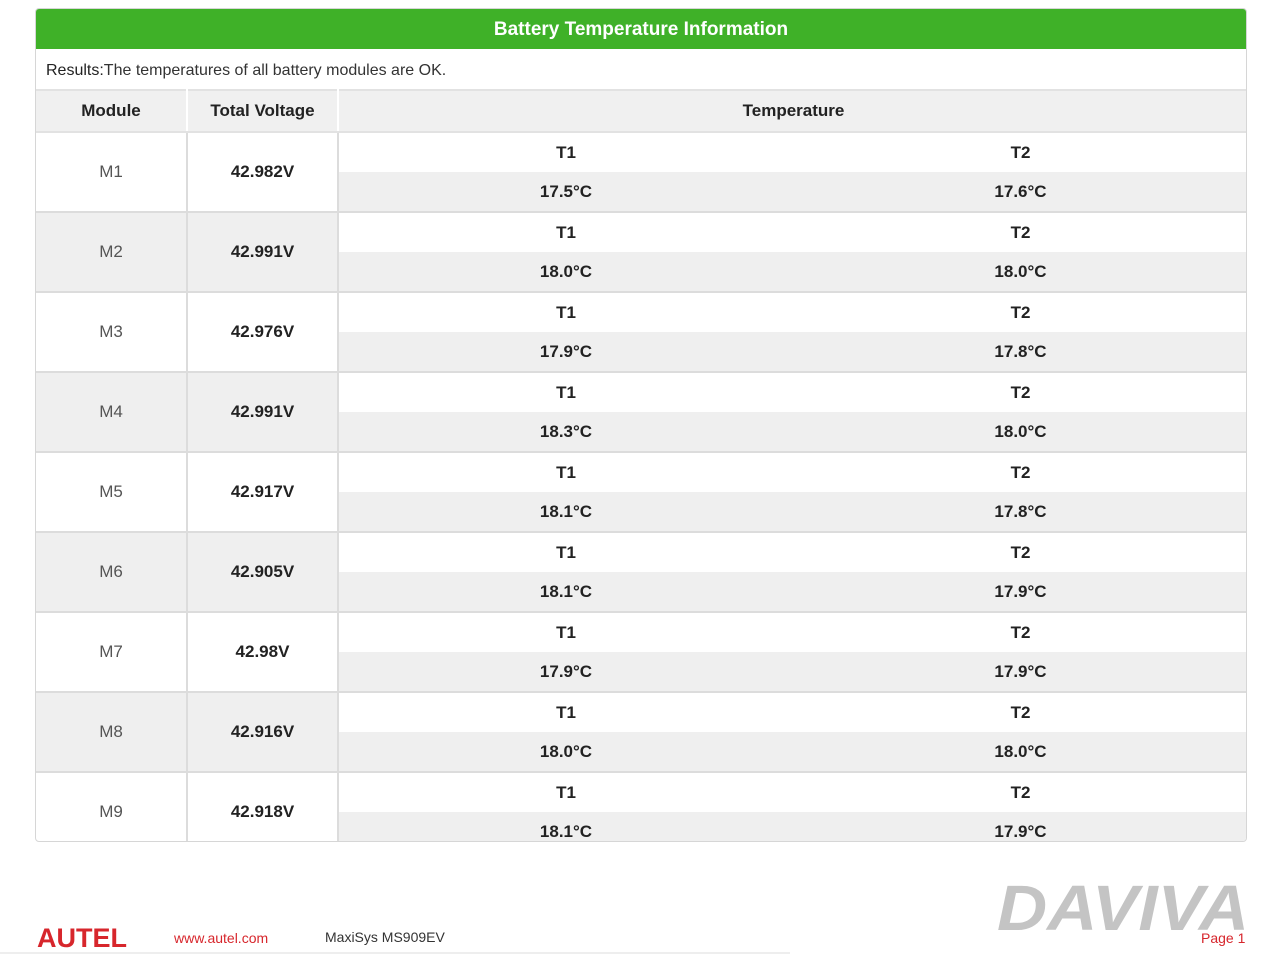 The image size is (1280, 960). I want to click on table-row: M9 42.918V T1 T2, so click(641, 806).